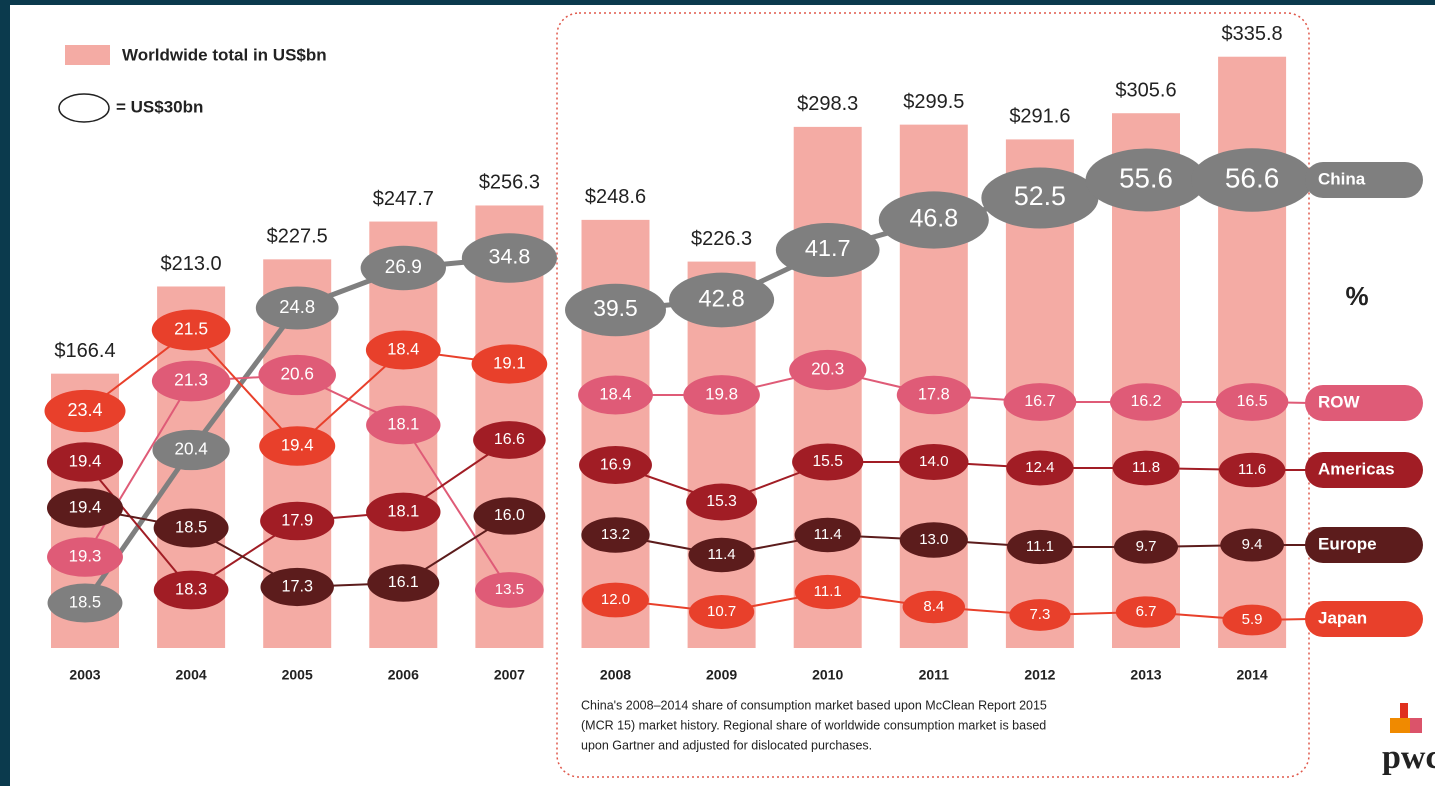  What do you see at coordinates (933, 102) in the screenshot?
I see `total-label: $299.5` at bounding box center [933, 102].